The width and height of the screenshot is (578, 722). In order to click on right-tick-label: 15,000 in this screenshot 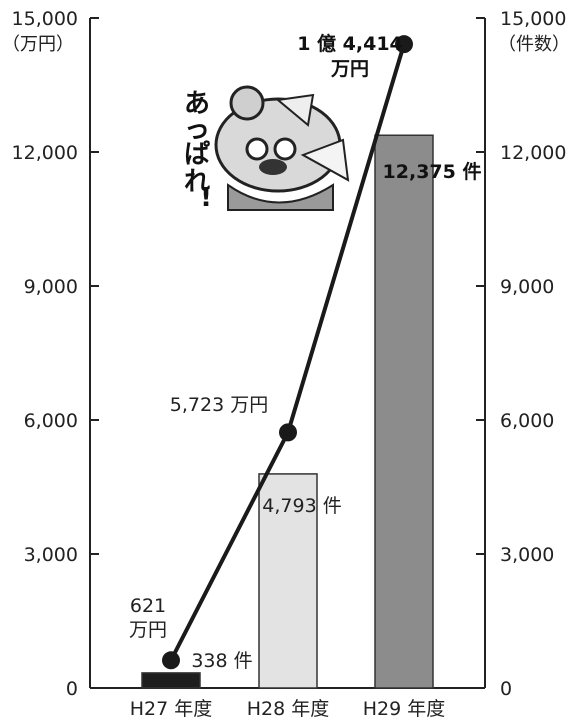, I will do `click(533, 19)`.